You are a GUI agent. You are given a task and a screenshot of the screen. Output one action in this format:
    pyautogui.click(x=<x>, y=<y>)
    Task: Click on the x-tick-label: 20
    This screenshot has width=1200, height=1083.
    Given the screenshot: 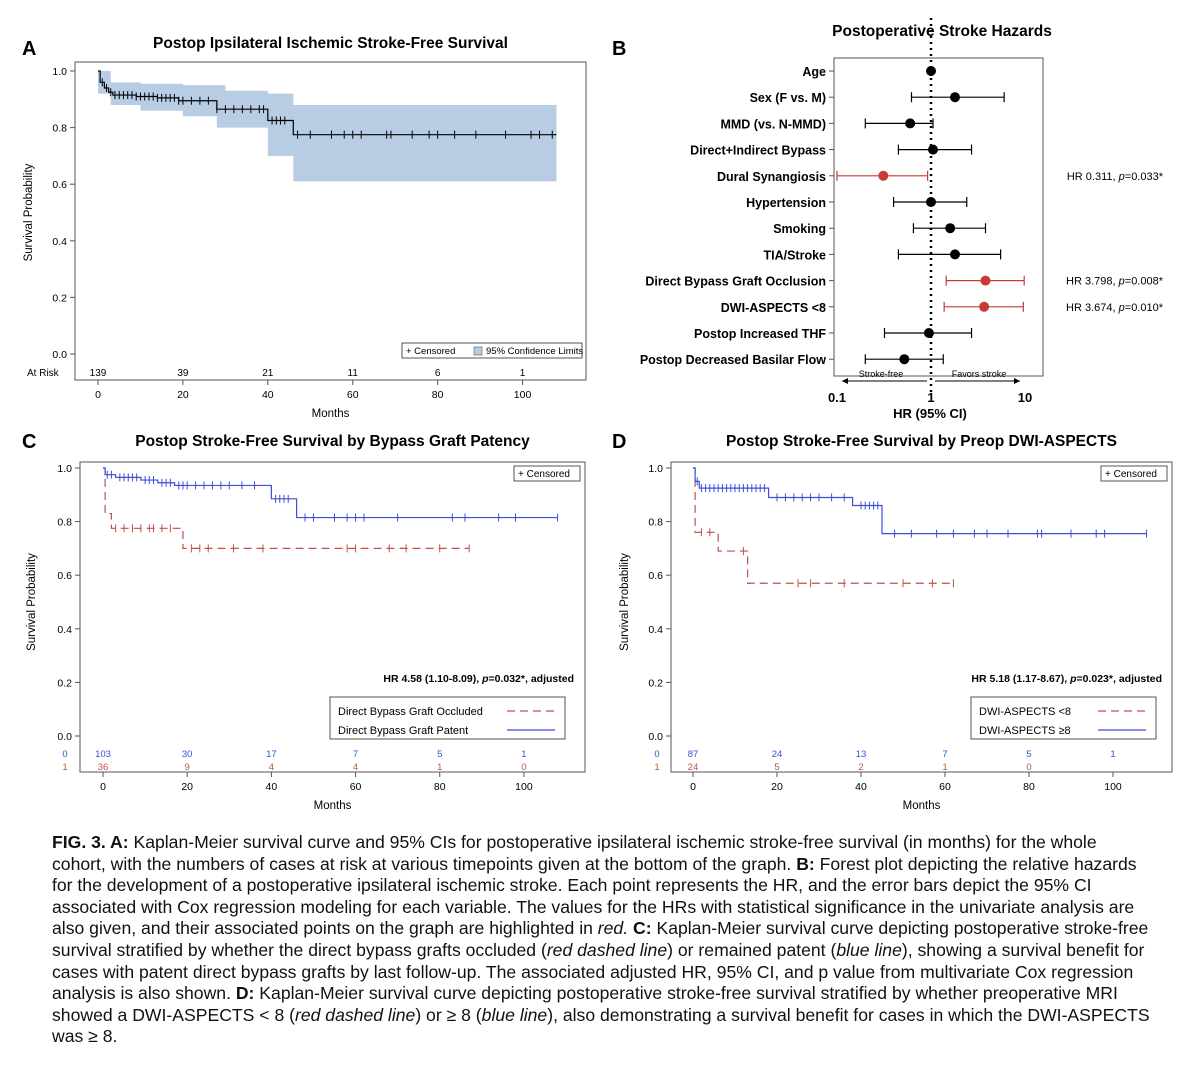 What is the action you would take?
    pyautogui.click(x=777, y=787)
    